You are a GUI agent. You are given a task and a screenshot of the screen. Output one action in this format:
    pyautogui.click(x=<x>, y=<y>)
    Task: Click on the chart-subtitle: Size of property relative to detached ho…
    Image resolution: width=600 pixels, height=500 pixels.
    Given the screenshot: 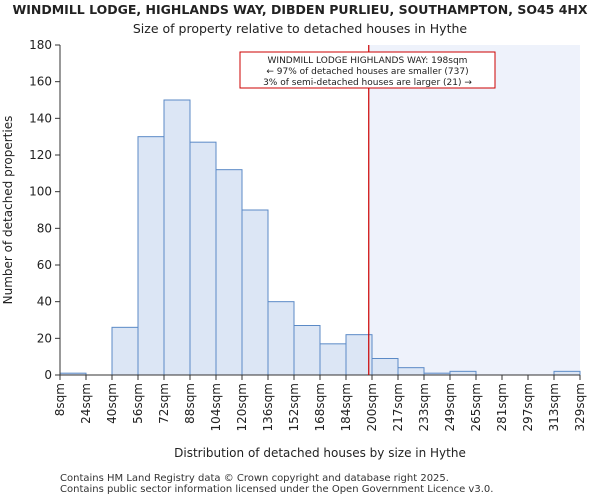 What is the action you would take?
    pyautogui.click(x=300, y=28)
    